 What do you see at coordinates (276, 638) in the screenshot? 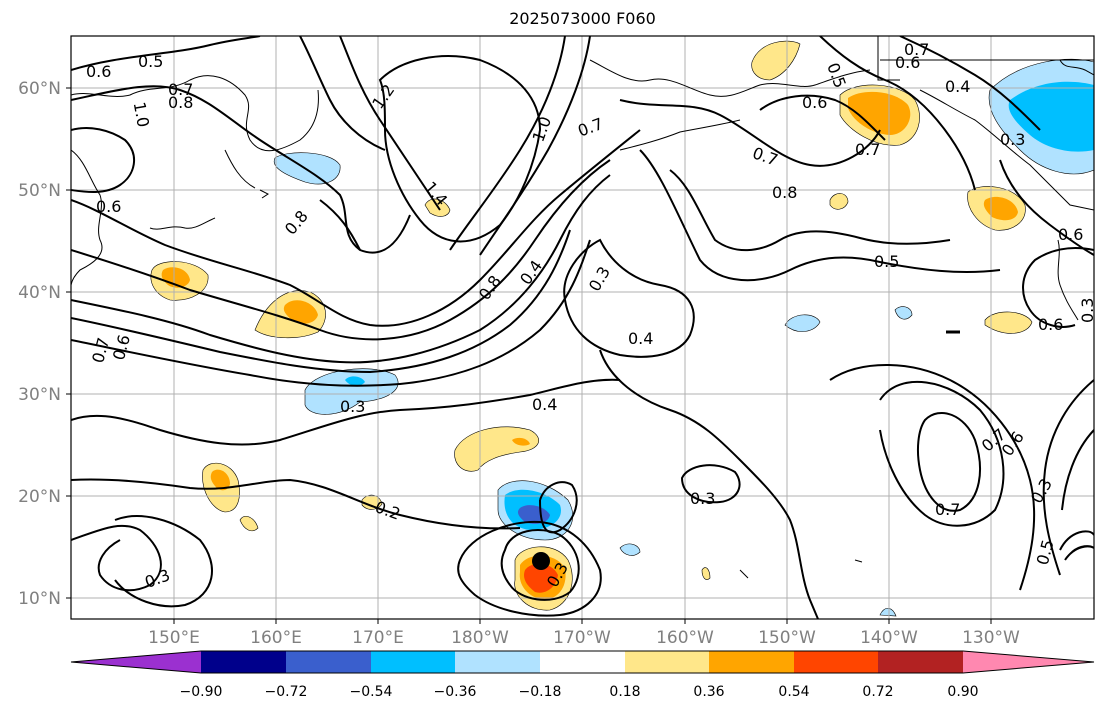
I see `lon-label: 160°E` at bounding box center [276, 638].